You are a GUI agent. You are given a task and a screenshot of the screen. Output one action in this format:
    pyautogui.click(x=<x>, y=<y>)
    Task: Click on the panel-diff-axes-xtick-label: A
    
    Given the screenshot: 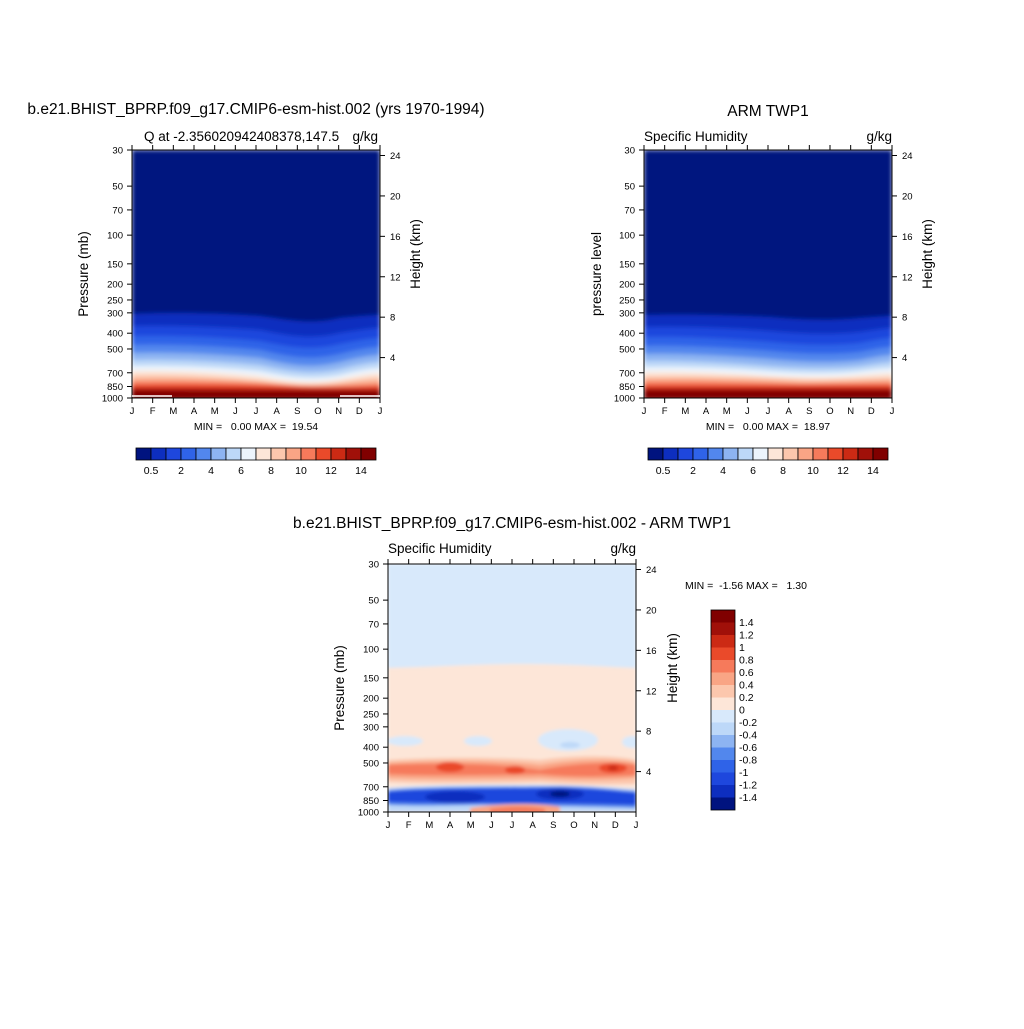 What is the action you would take?
    pyautogui.click(x=532, y=825)
    